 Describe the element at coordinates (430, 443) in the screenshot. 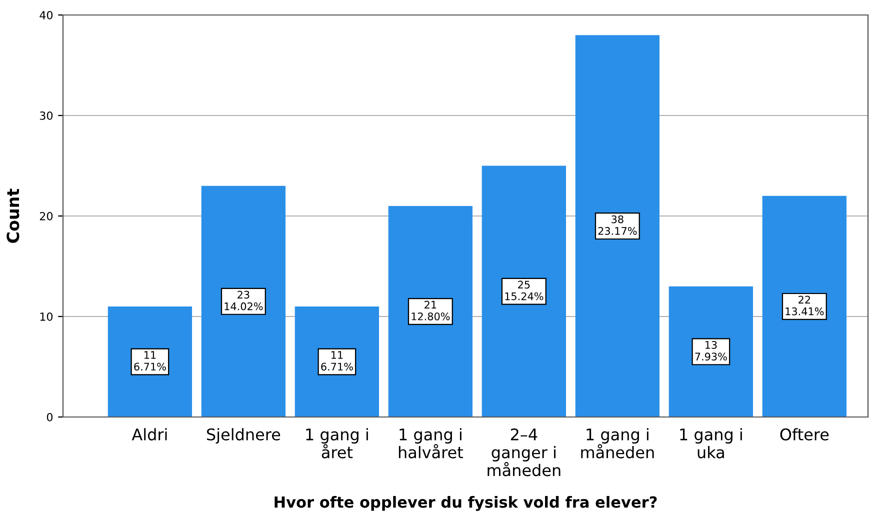

I see `x-tick-label: 1 gang i halvåret` at that location.